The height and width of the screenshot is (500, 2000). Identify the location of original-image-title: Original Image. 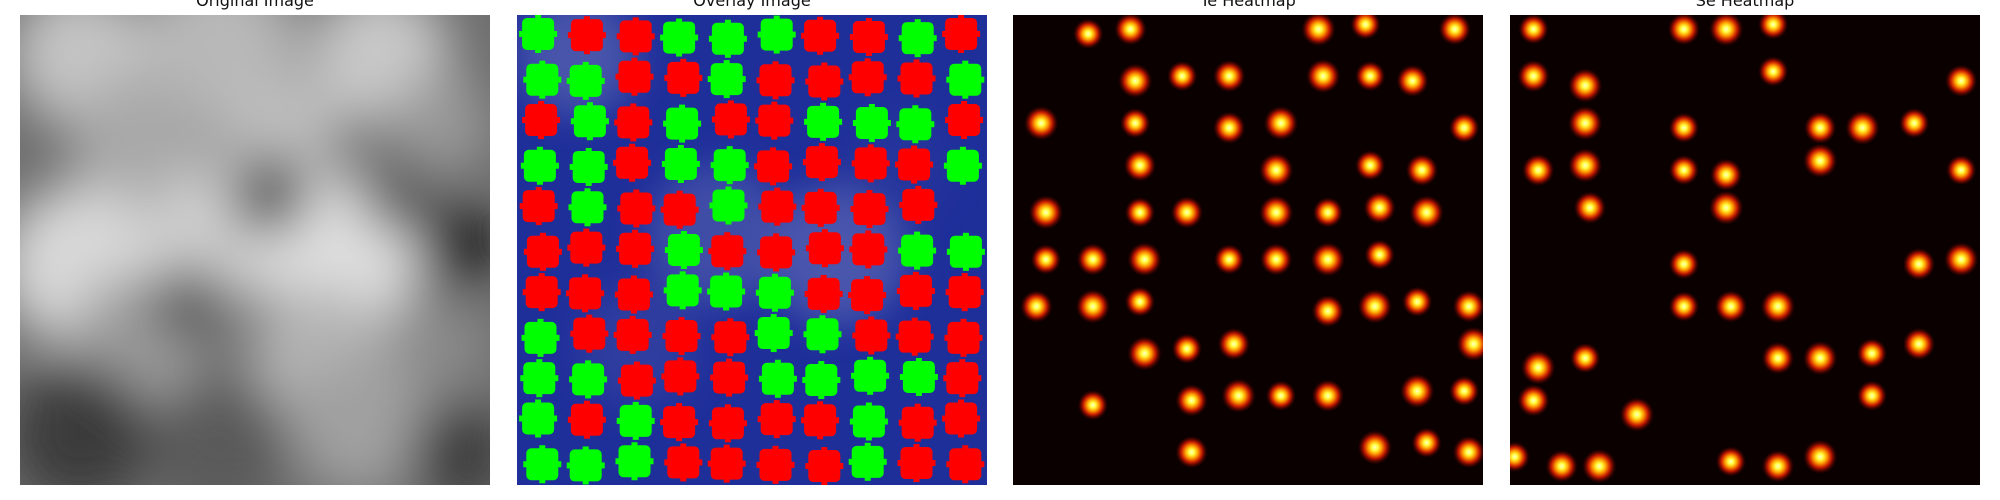
(255, 5).